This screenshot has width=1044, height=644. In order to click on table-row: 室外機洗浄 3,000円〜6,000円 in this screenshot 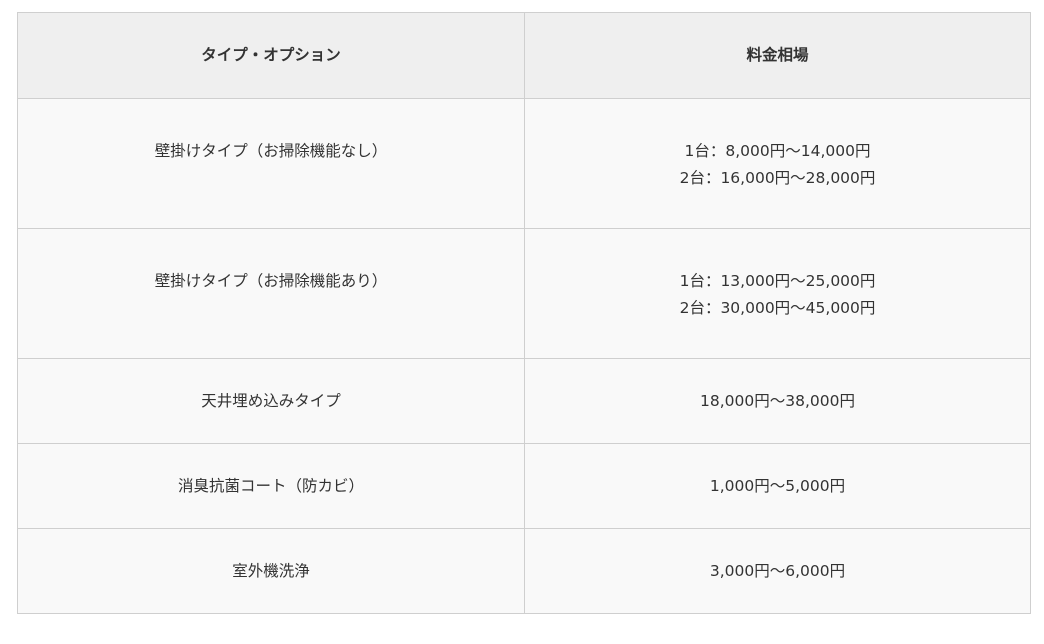, I will do `click(524, 571)`.